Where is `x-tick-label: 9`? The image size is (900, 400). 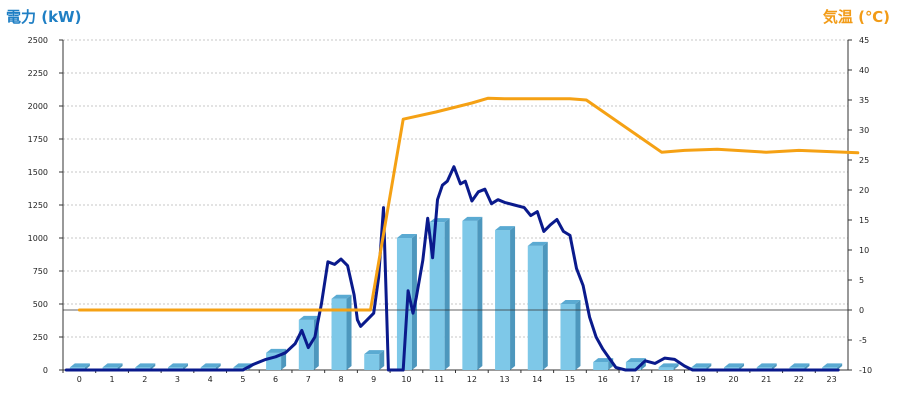
x-tick-label: 9 is located at coordinates (373, 379).